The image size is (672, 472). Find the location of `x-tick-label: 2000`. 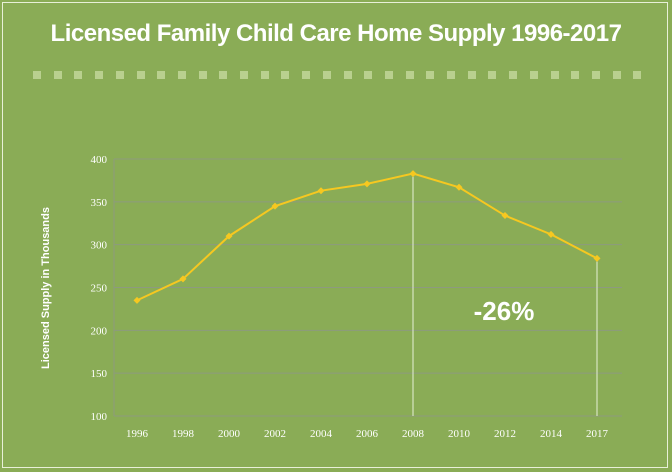

x-tick-label: 2000 is located at coordinates (229, 434).